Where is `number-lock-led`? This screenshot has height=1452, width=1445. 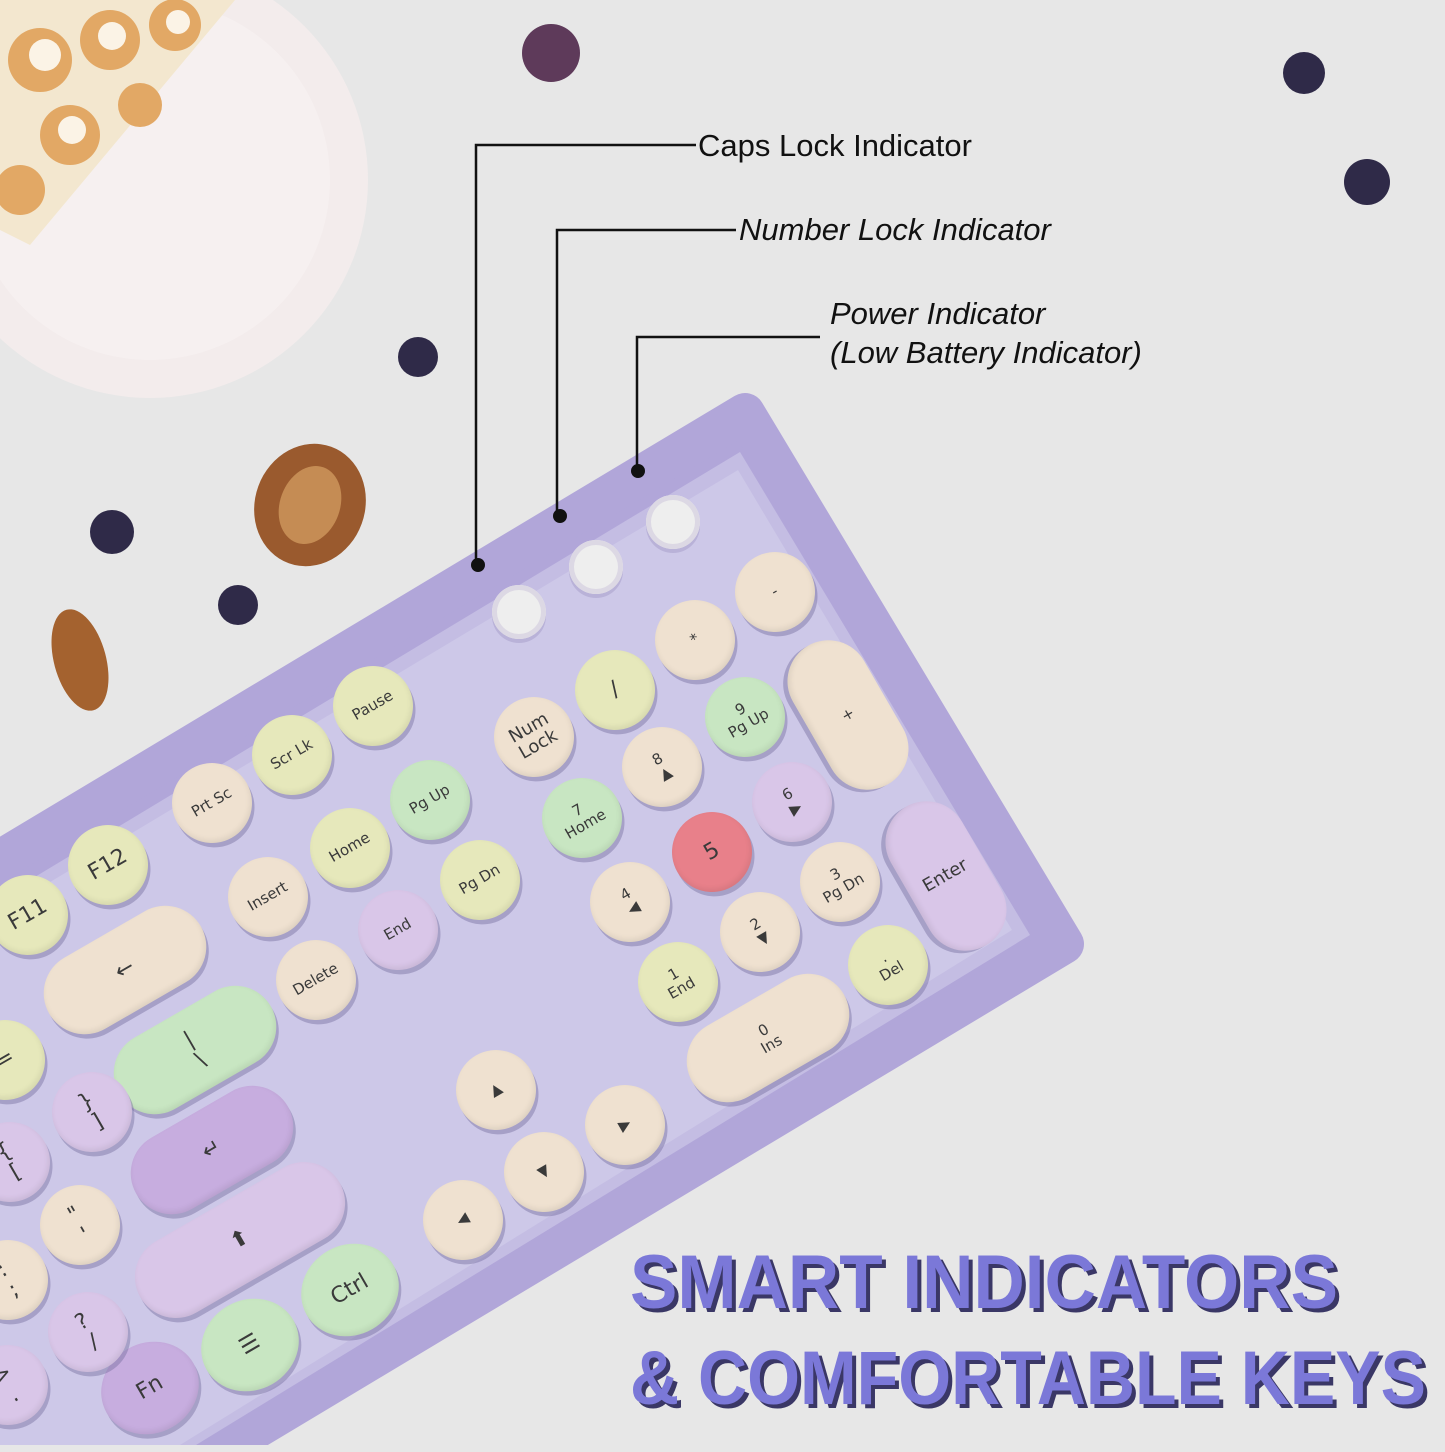 number-lock-led is located at coordinates (596, 567).